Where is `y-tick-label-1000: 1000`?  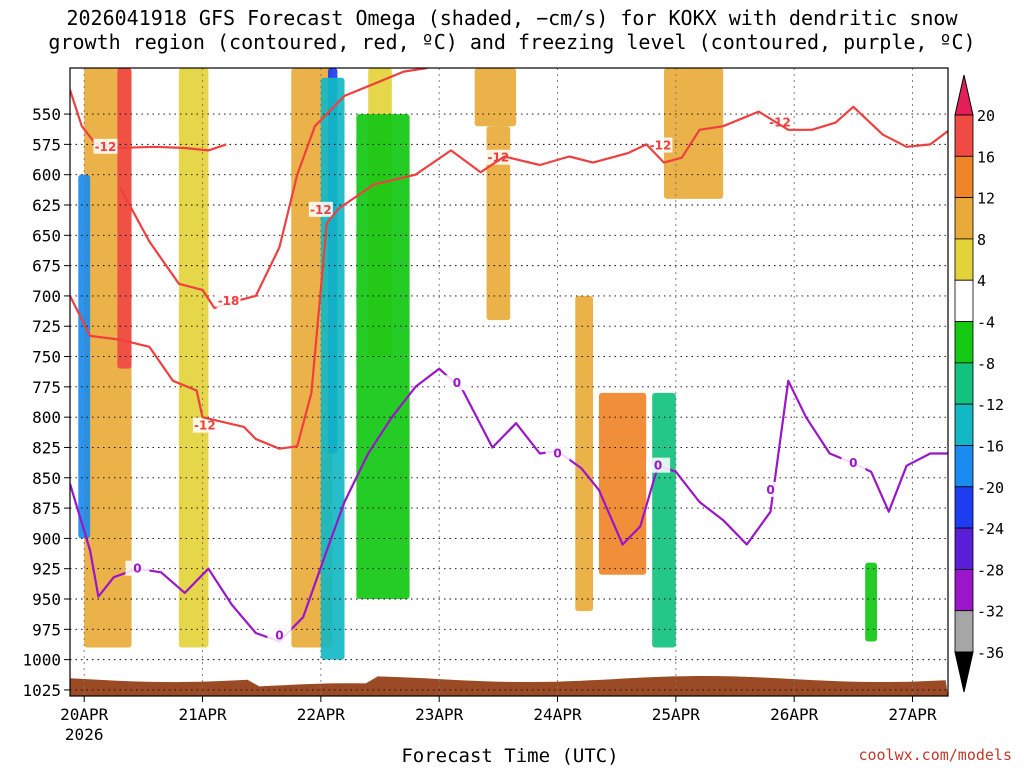
y-tick-label-1000: 1000 is located at coordinates (41, 660).